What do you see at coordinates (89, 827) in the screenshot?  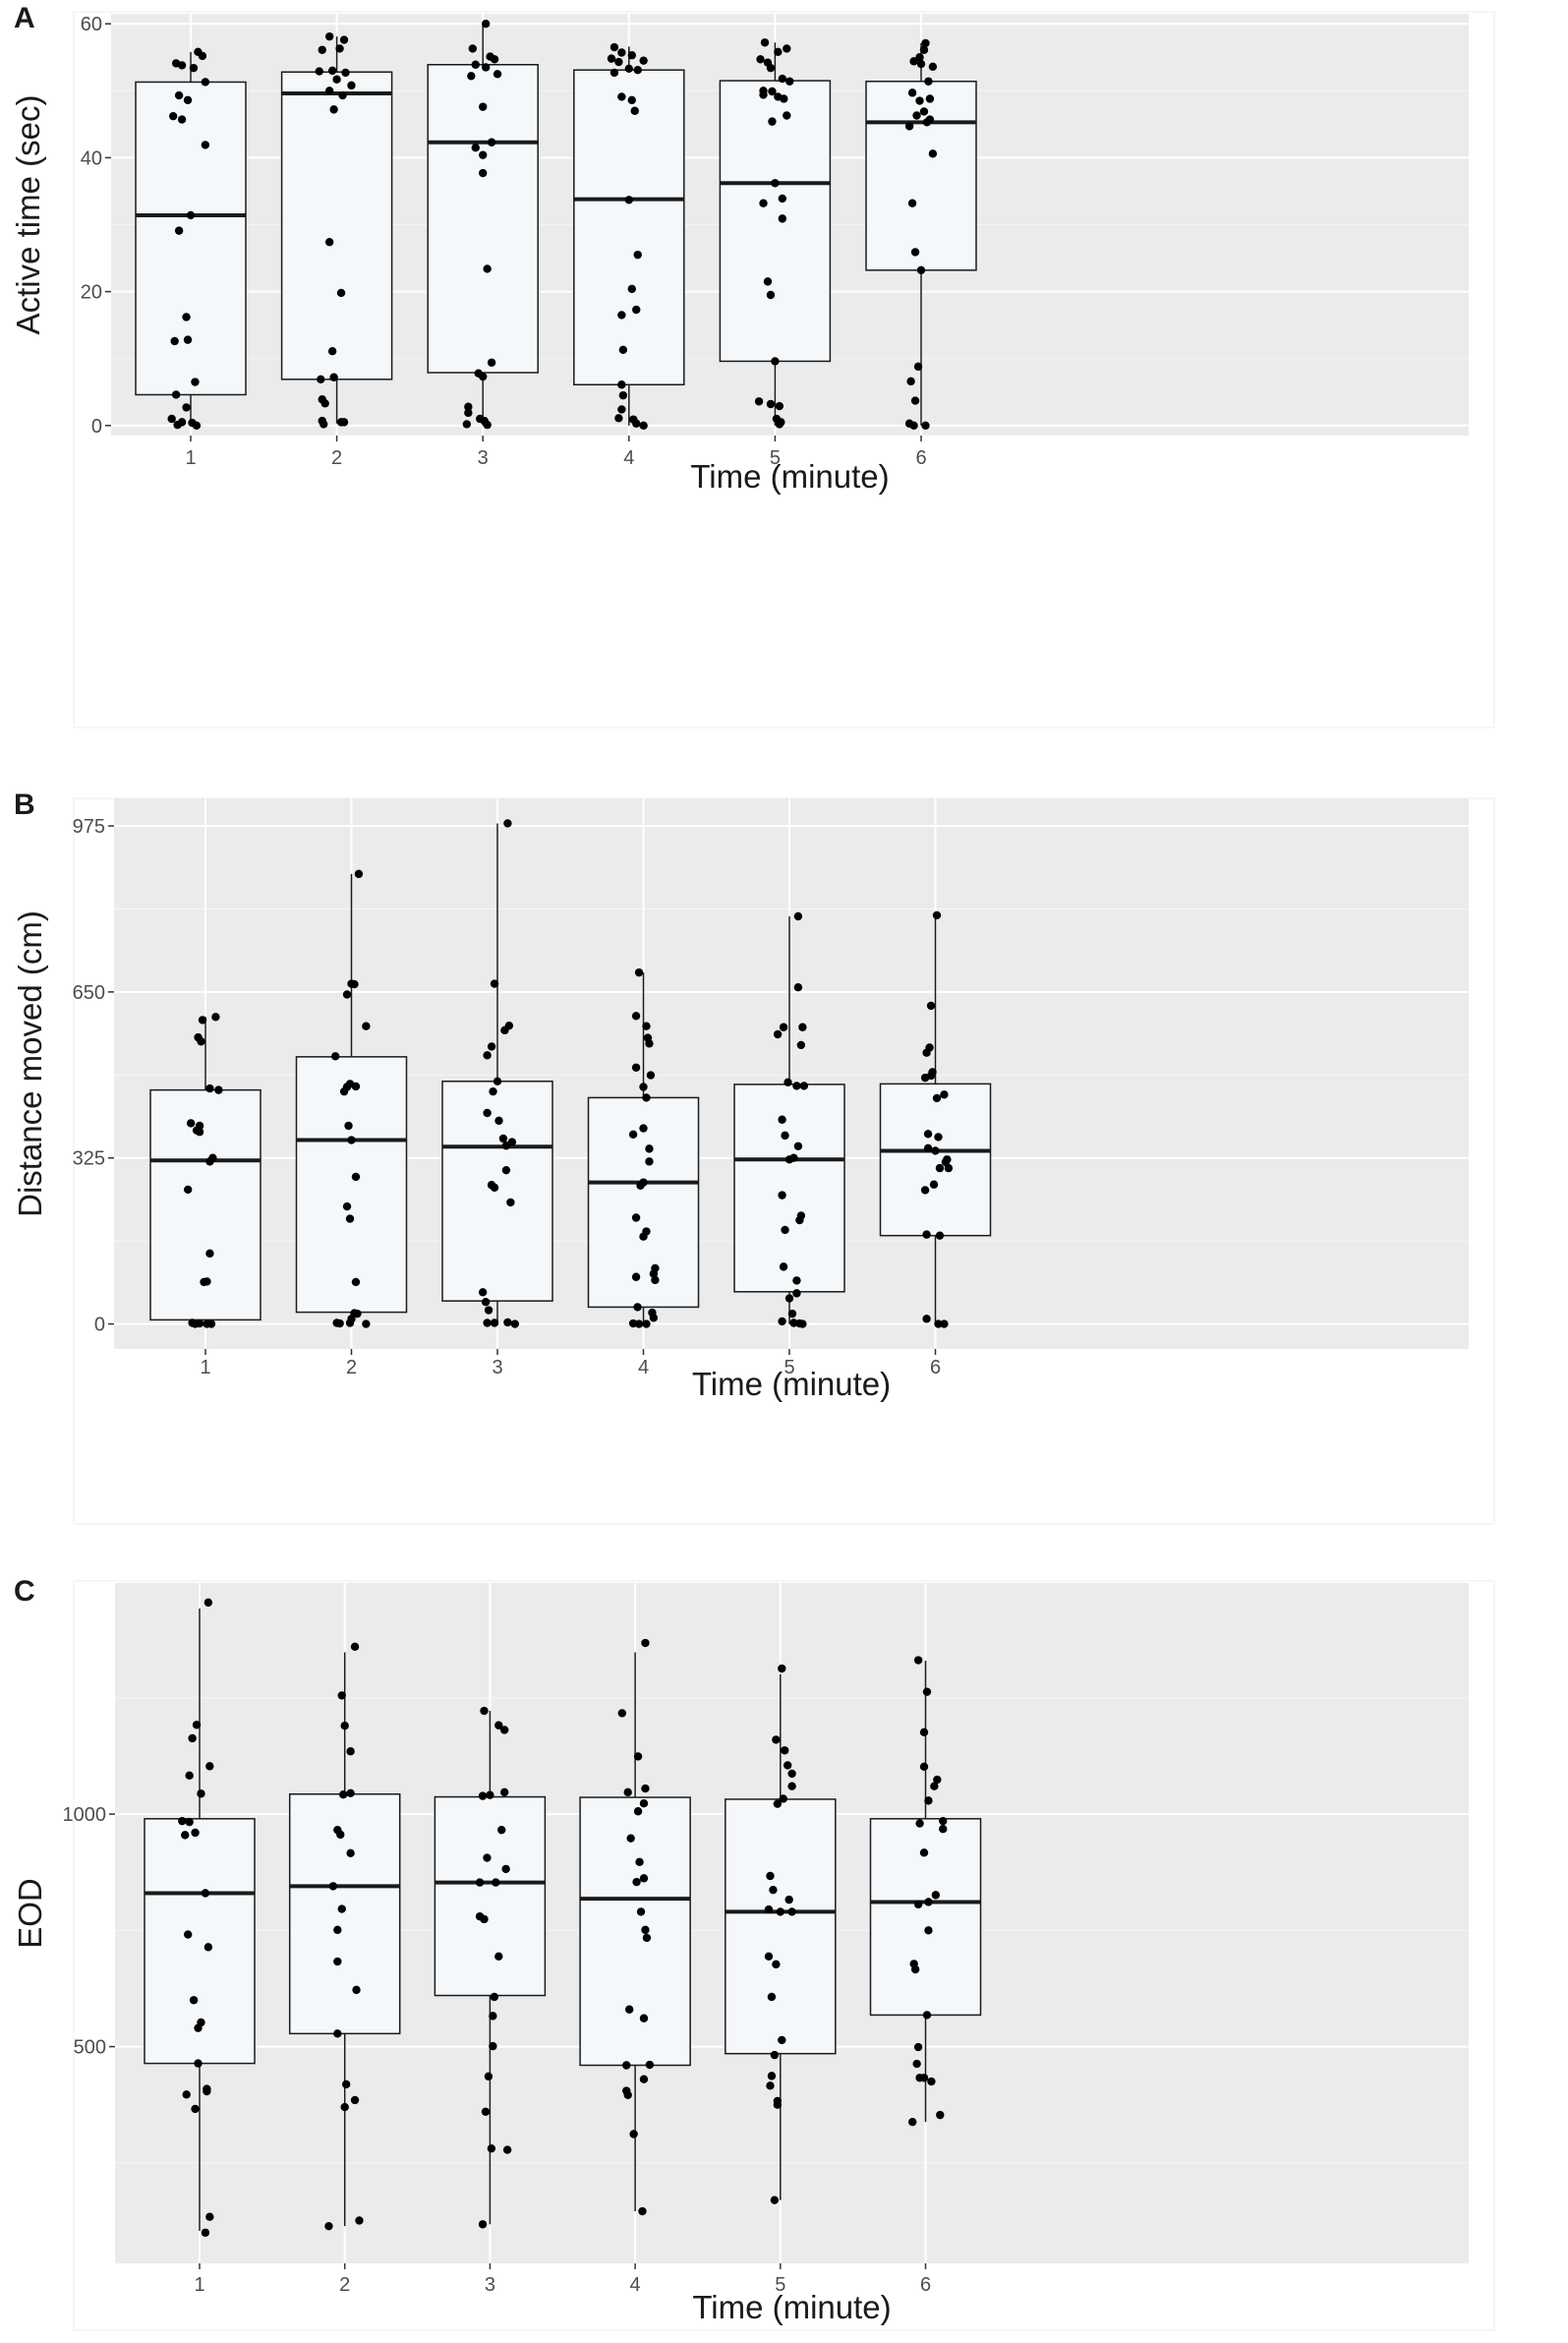 I see `y-tick-label: 975` at bounding box center [89, 827].